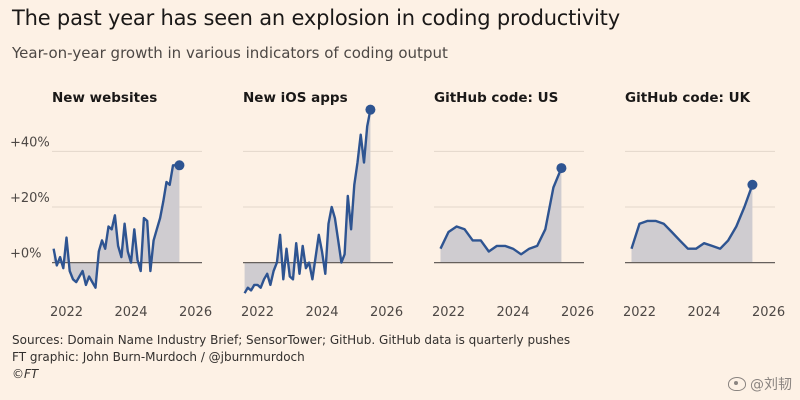 The height and width of the screenshot is (400, 800). Describe the element at coordinates (179, 165) in the screenshot. I see `panel-1-endpoint` at that location.